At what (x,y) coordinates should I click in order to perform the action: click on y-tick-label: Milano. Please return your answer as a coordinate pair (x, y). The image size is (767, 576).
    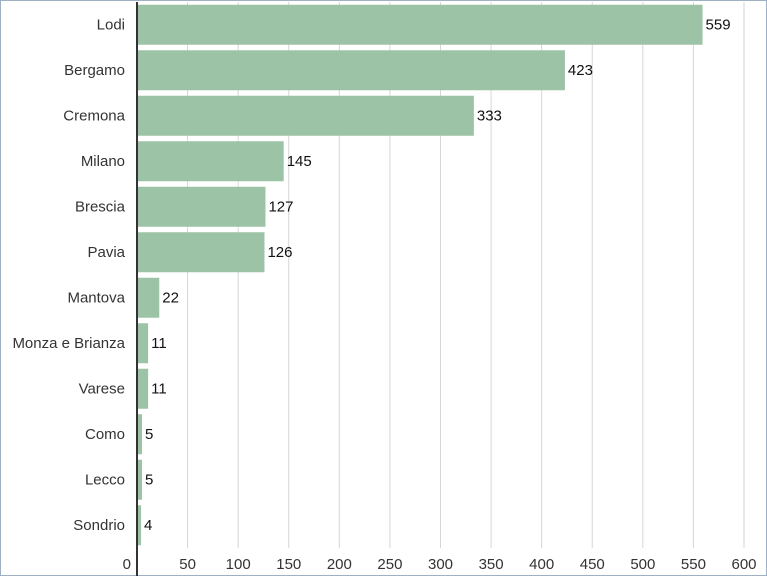
    Looking at the image, I should click on (103, 161).